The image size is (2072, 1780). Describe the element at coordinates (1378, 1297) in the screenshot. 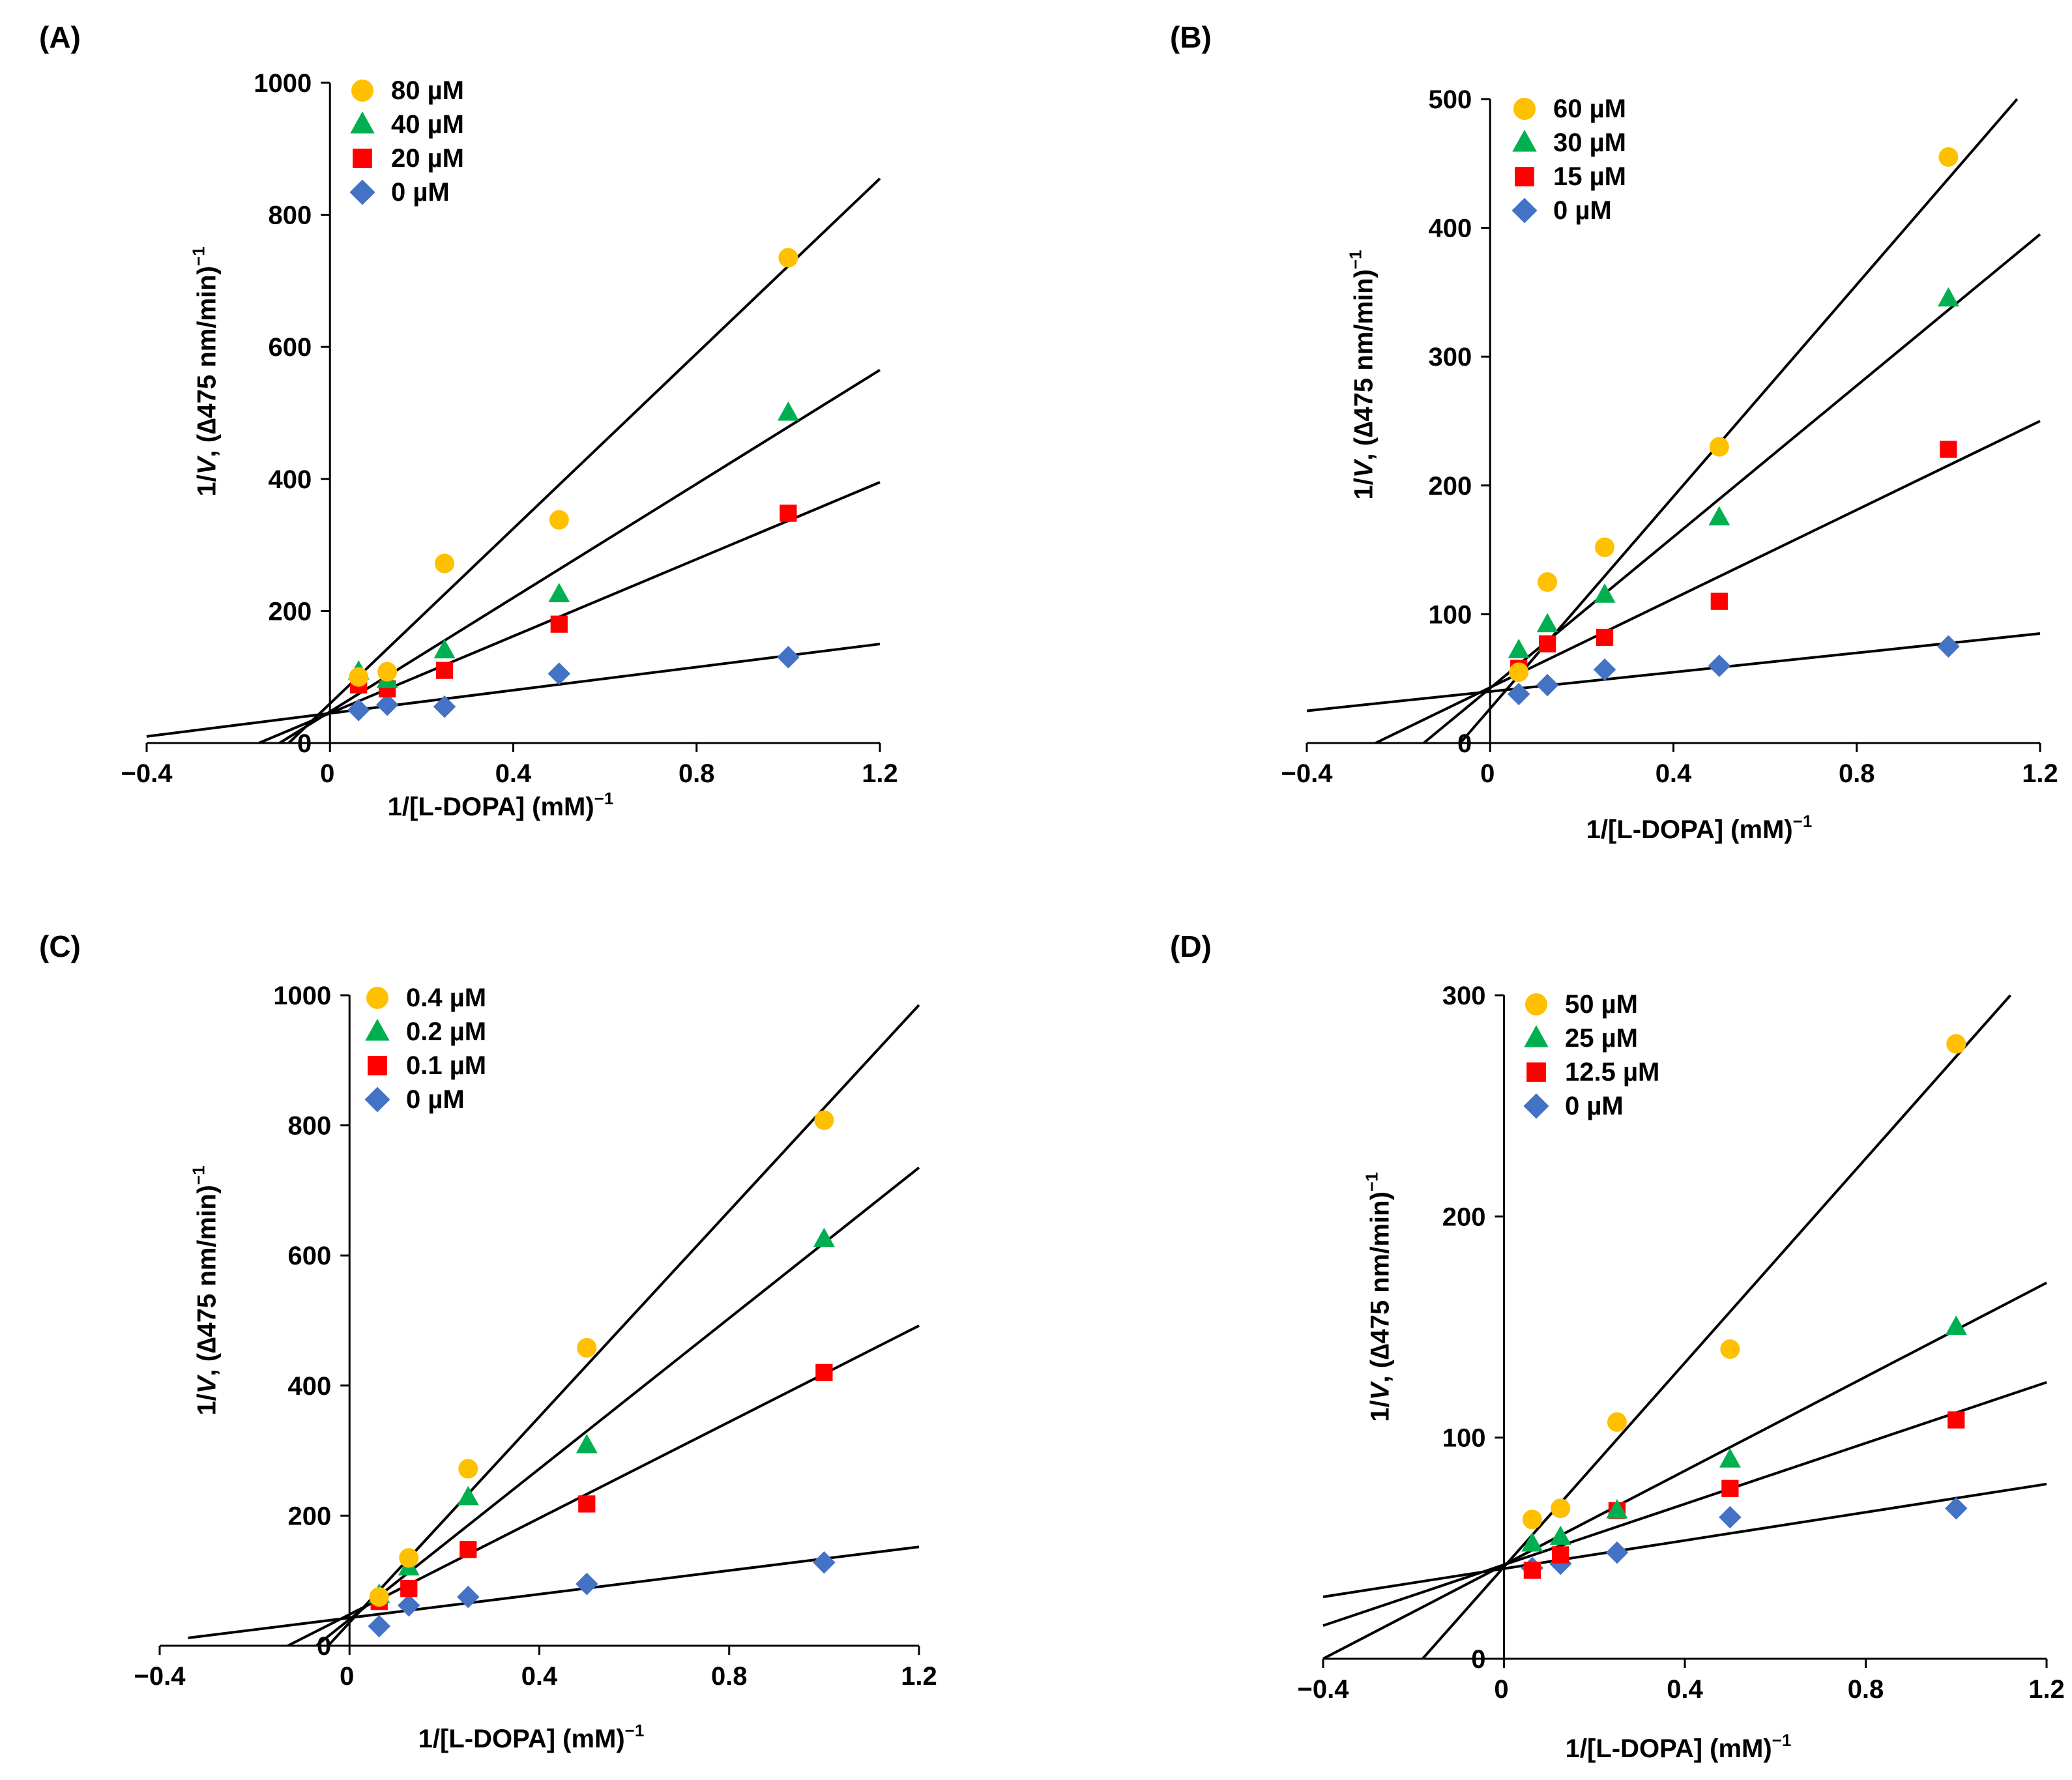

I see `y-axis-label: 1/V, (∆475 nm/min)−1` at that location.